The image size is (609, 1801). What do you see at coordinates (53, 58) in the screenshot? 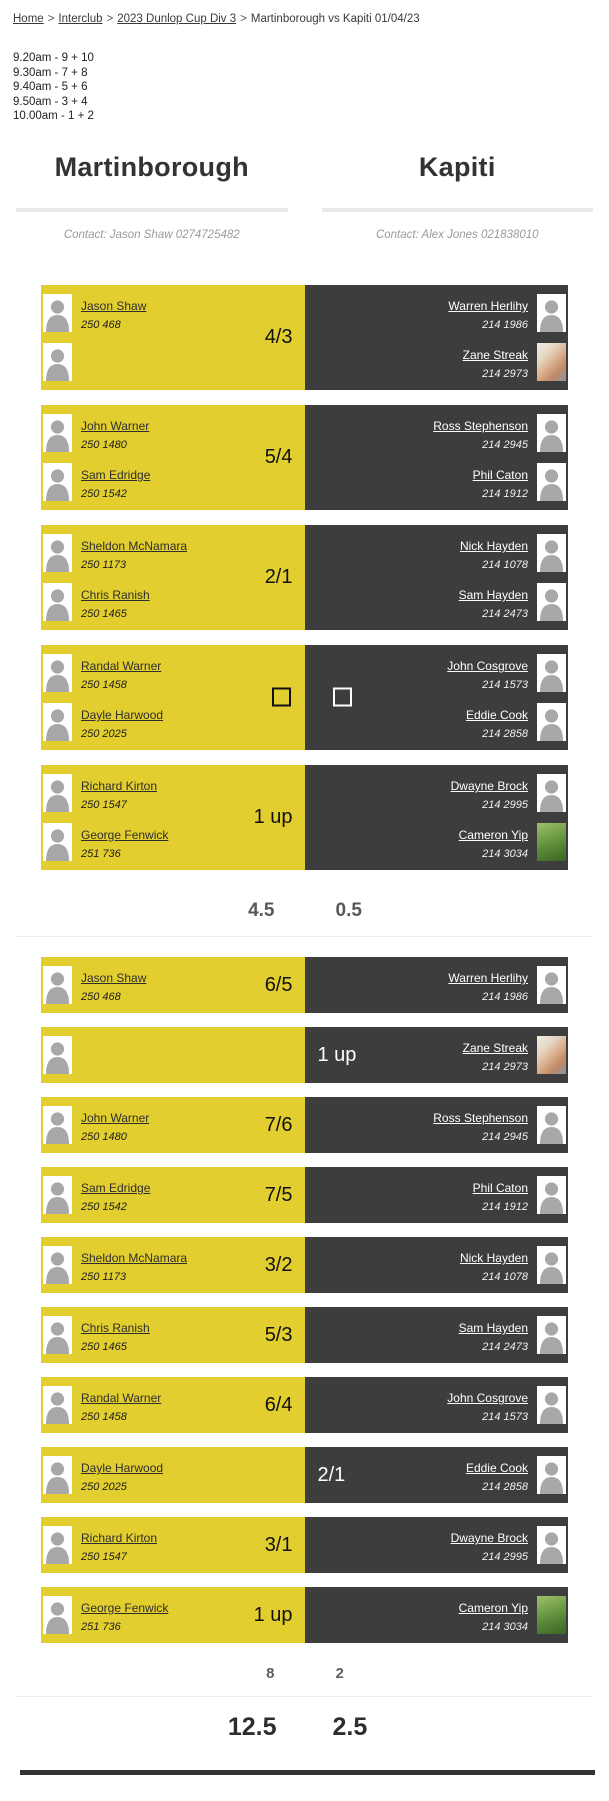
I see `tee-time-item: 9.20am - 9 + 10` at bounding box center [53, 58].